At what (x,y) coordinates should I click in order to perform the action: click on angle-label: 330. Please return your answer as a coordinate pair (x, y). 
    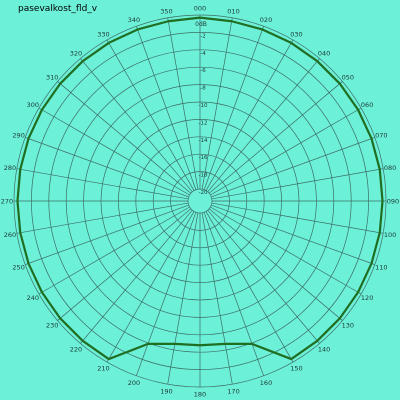
    Looking at the image, I should click on (103, 34).